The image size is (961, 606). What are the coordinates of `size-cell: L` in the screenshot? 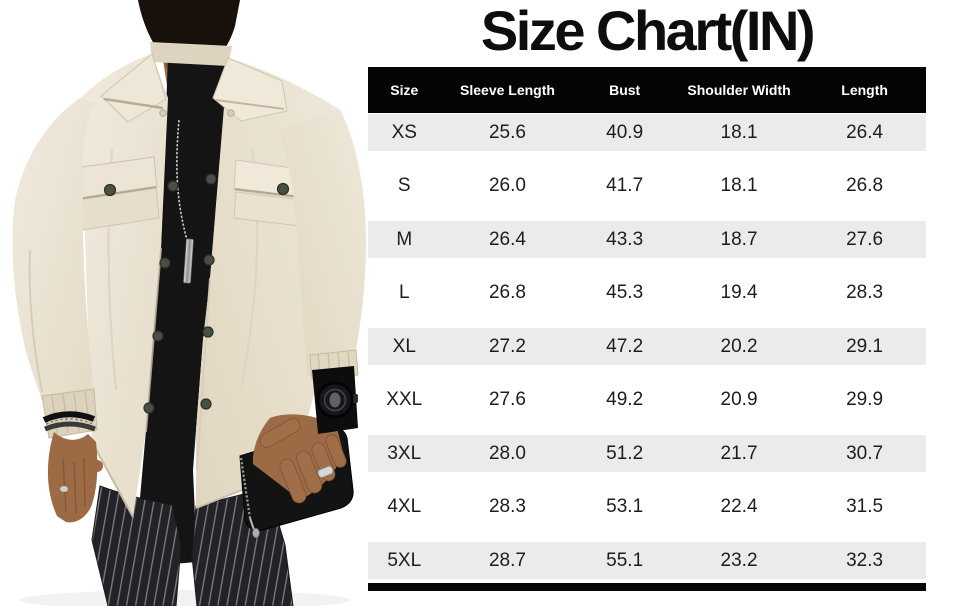 It's located at (404, 293).